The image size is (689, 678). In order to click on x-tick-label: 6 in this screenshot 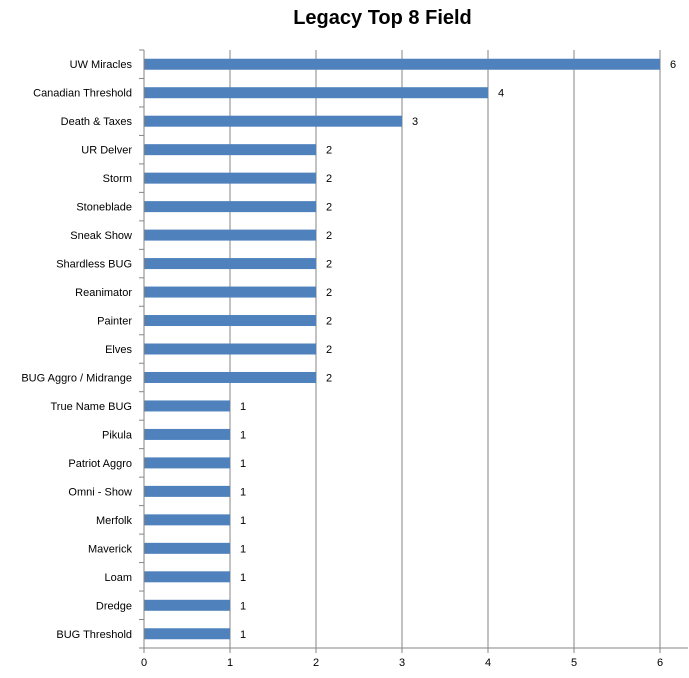, I will do `click(660, 663)`.